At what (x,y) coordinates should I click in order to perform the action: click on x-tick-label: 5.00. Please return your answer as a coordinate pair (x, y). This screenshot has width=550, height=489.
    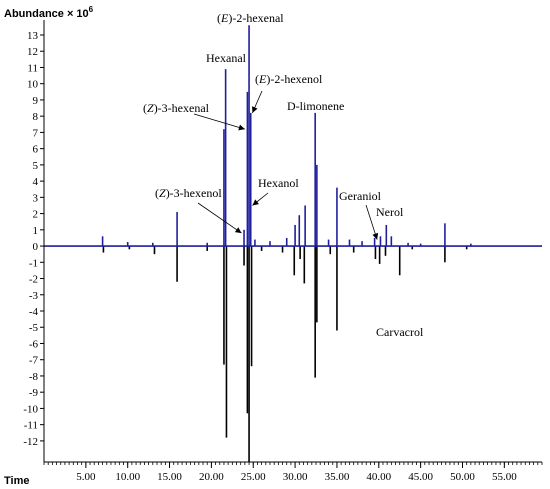
    Looking at the image, I should click on (86, 477).